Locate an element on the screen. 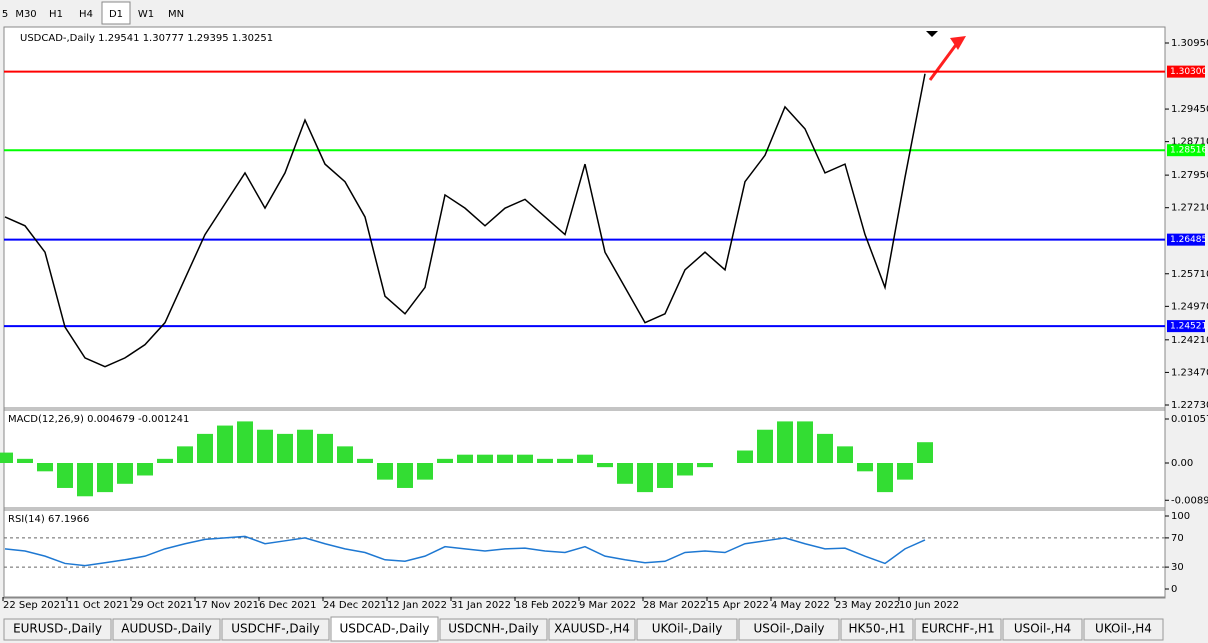 This screenshot has width=1208, height=643. price-label: 1.23470 is located at coordinates (1189, 372).